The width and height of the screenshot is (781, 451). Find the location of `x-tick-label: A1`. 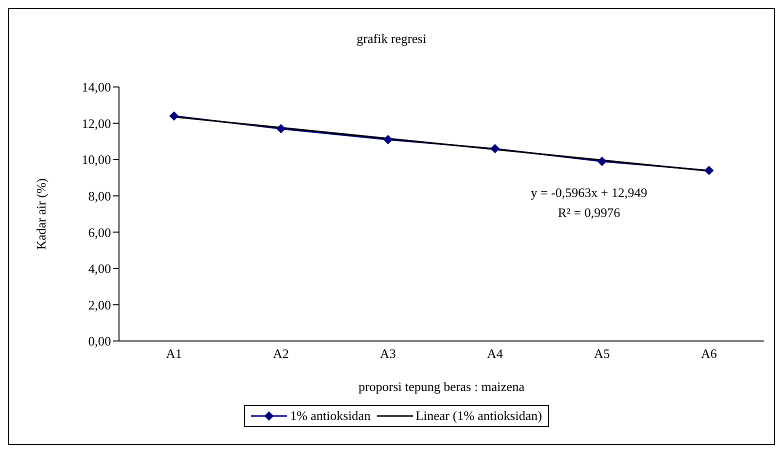

x-tick-label: A1 is located at coordinates (174, 354).